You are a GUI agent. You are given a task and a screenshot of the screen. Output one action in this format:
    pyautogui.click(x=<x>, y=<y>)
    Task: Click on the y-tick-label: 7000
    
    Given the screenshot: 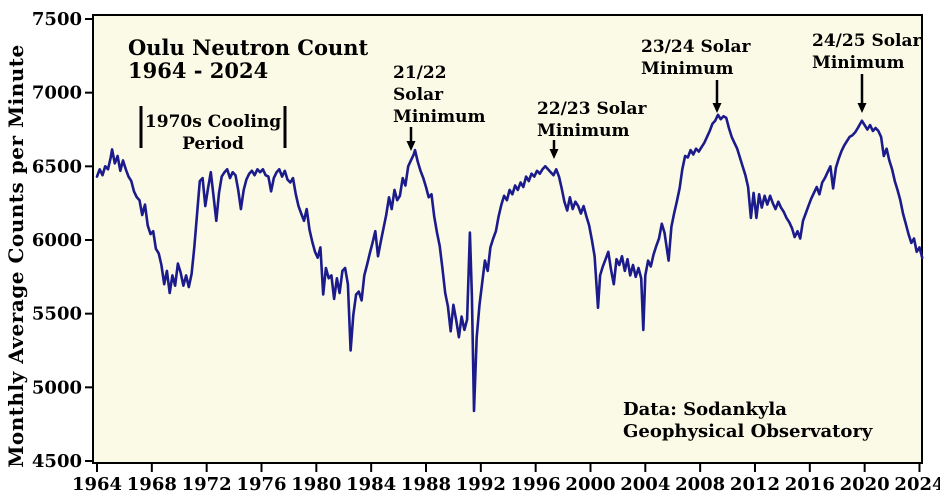 What is the action you would take?
    pyautogui.click(x=57, y=93)
    